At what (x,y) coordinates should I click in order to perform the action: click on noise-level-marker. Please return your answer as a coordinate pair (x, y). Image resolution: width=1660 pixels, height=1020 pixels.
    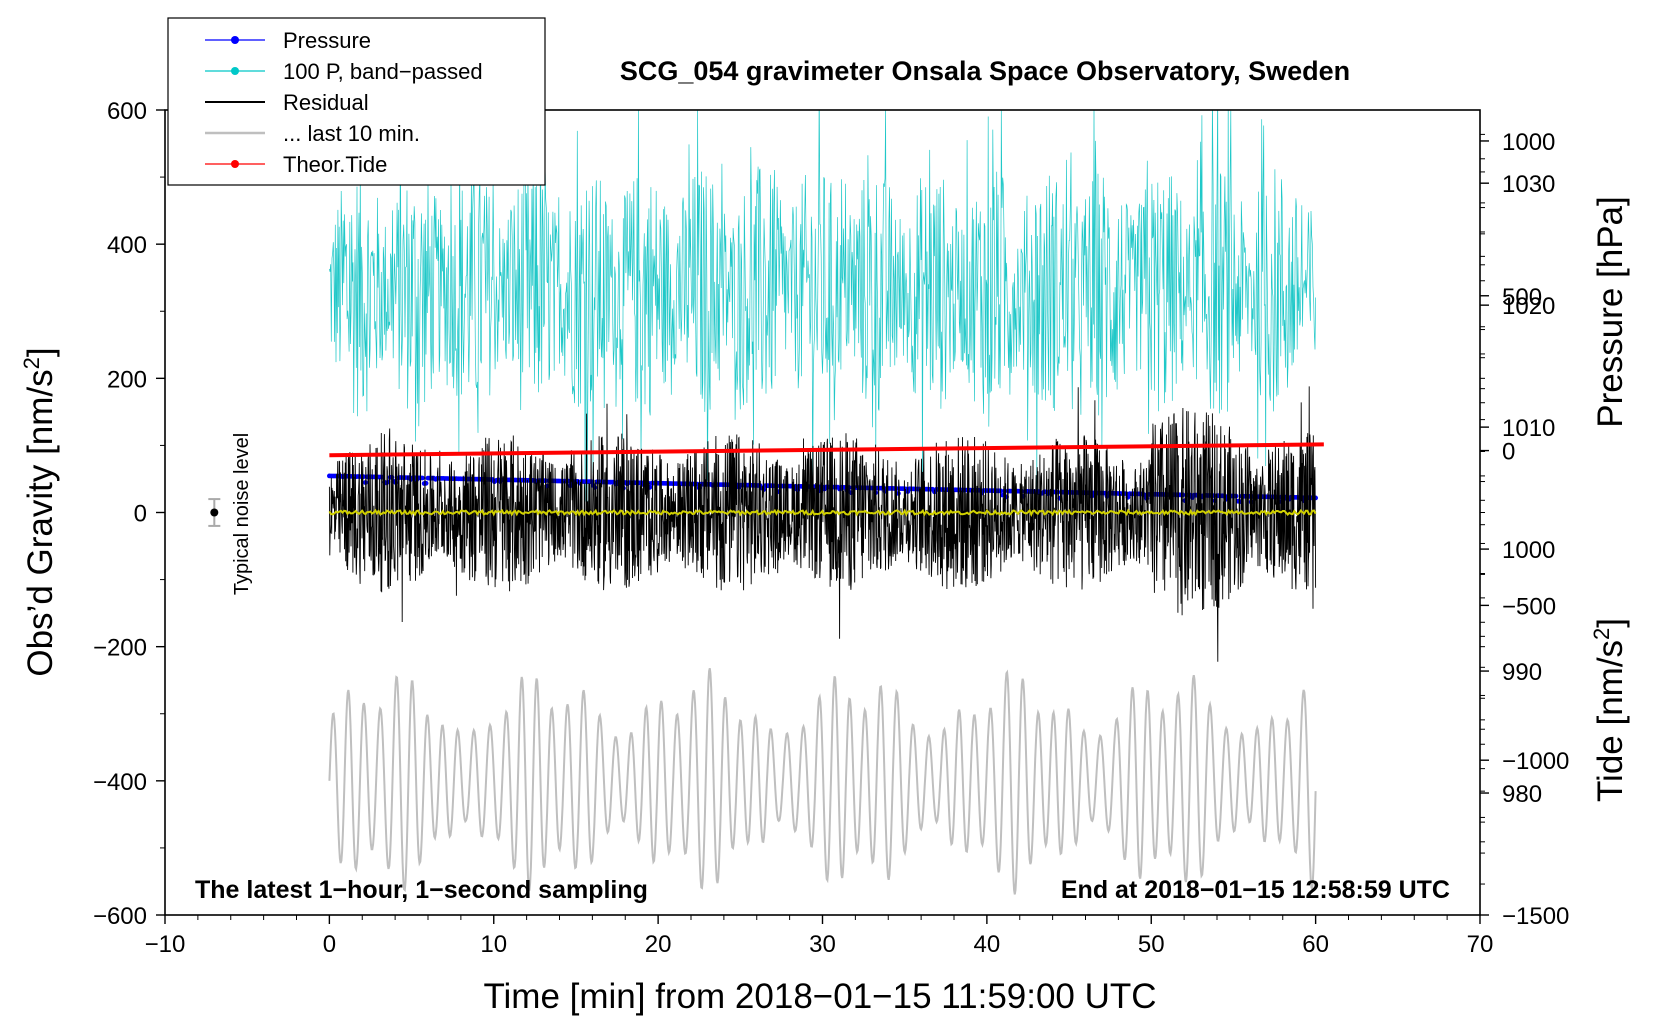
    Looking at the image, I should click on (214, 512).